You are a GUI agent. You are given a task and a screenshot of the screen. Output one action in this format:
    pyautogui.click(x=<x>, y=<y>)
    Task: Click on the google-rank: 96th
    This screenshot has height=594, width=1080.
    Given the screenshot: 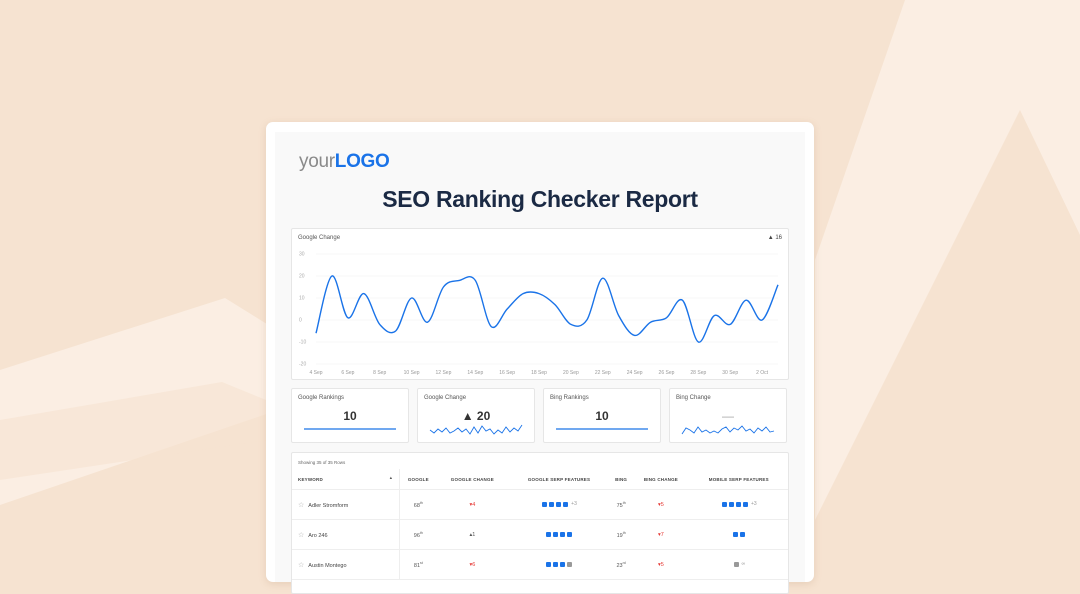 What is the action you would take?
    pyautogui.click(x=418, y=534)
    